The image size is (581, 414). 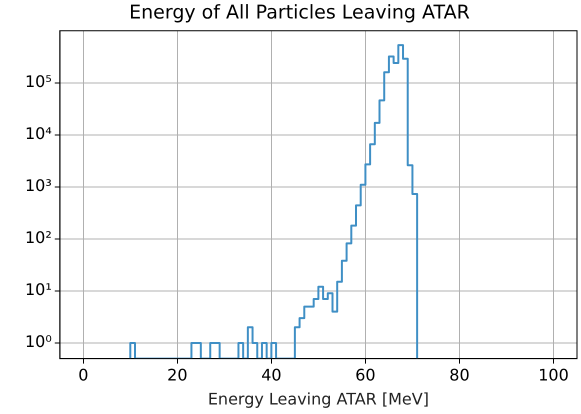 I want to click on y-tick-label: 10⁰, so click(x=38, y=342).